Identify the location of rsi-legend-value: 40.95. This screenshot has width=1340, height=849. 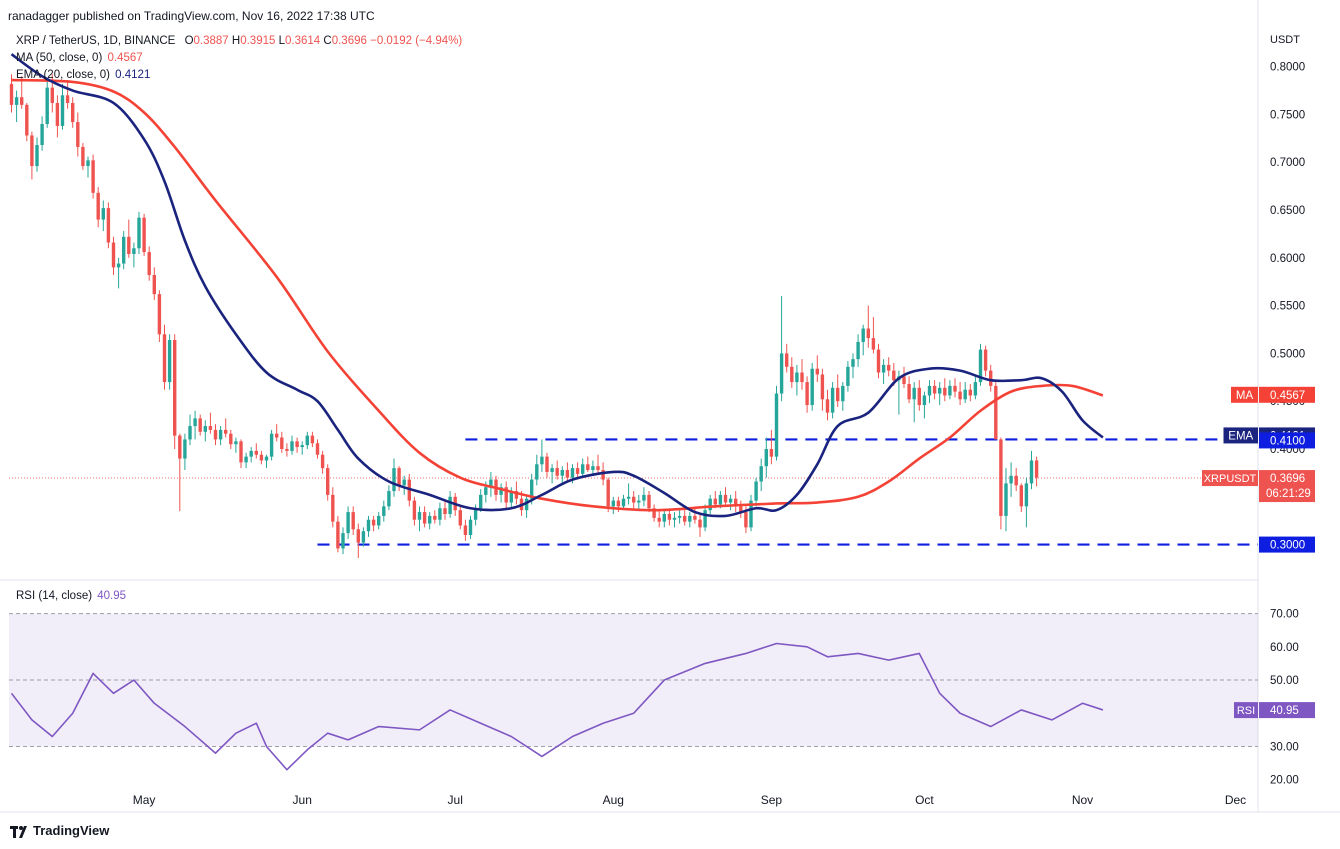
(112, 596).